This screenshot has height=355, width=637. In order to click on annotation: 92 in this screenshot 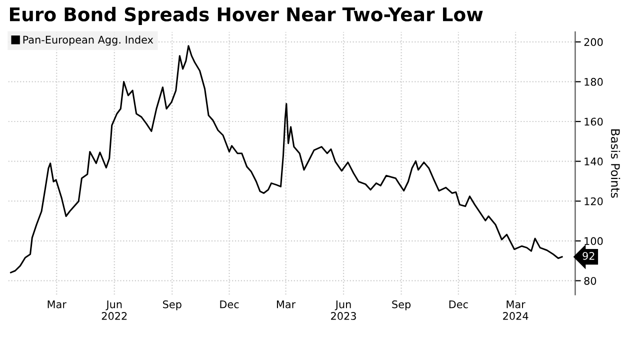, I will do `click(588, 256)`.